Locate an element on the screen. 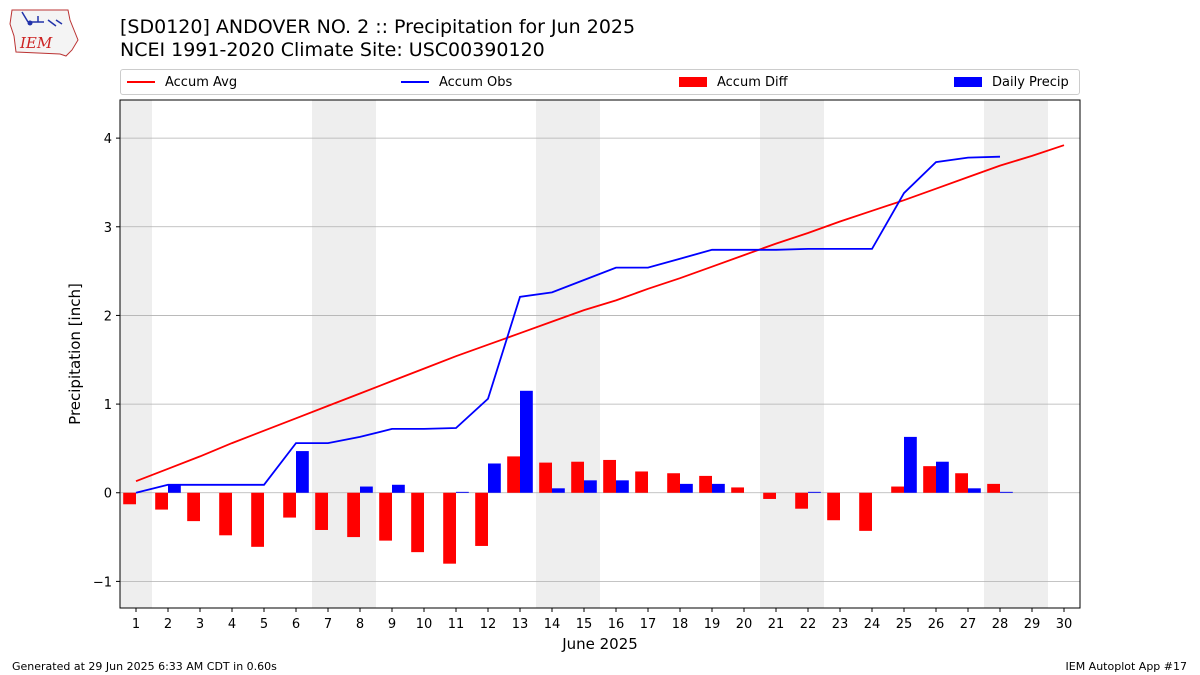 The width and height of the screenshot is (1200, 675). x-tick-label: 8 is located at coordinates (360, 624).